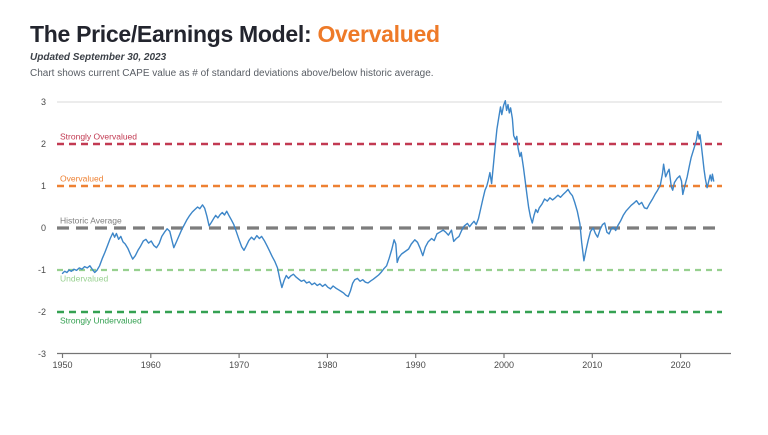 This screenshot has width=768, height=435. What do you see at coordinates (239, 365) in the screenshot?
I see `x-axis-tick-label: 1970` at bounding box center [239, 365].